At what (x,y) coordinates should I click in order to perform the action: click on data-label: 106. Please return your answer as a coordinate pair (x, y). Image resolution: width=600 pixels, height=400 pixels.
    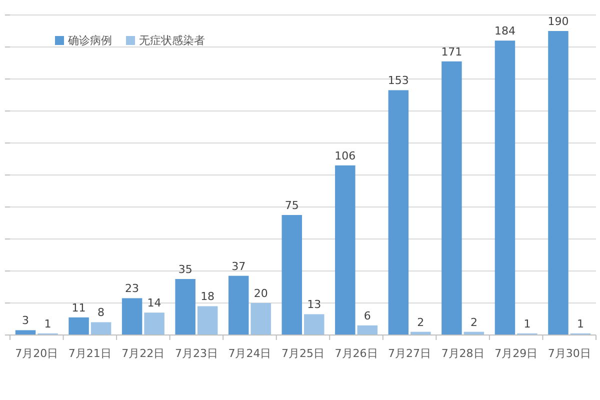
    Looking at the image, I should click on (345, 155).